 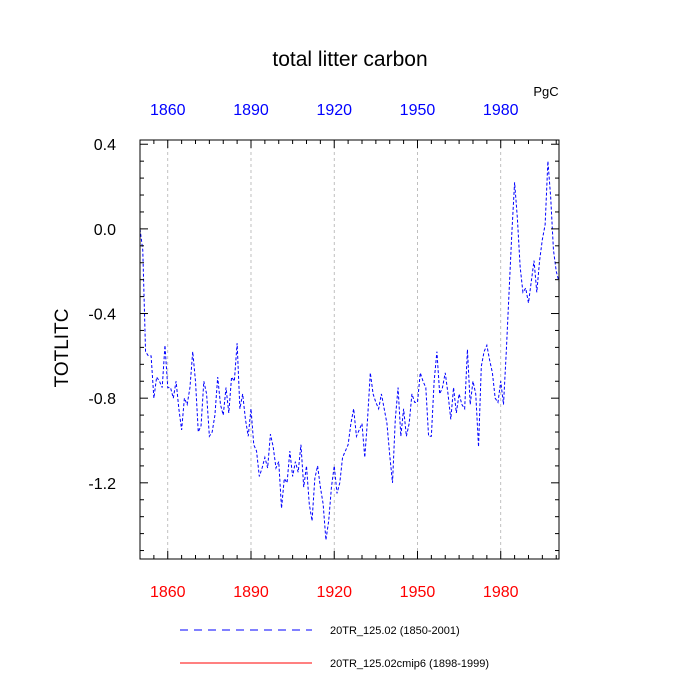 What do you see at coordinates (334, 592) in the screenshot?
I see `x-tick-label-bottom: 1920` at bounding box center [334, 592].